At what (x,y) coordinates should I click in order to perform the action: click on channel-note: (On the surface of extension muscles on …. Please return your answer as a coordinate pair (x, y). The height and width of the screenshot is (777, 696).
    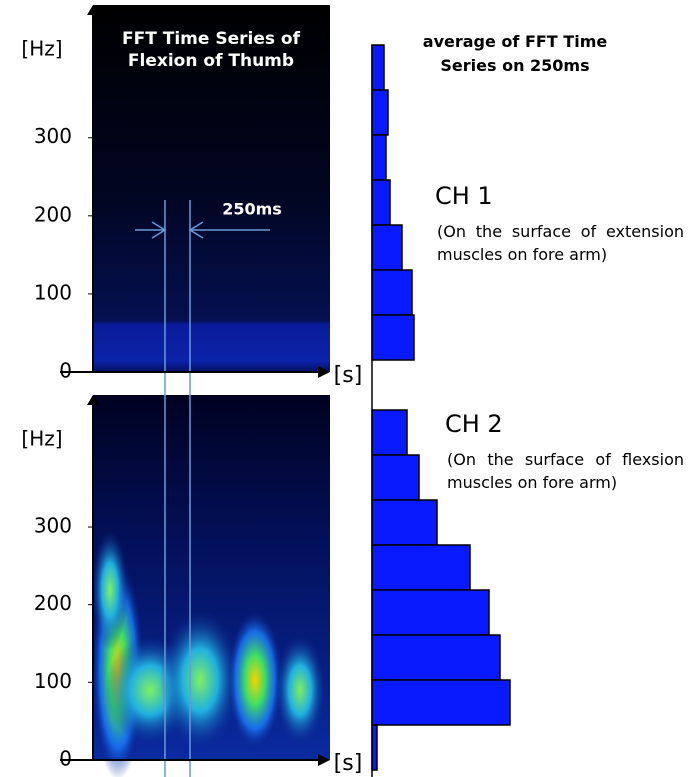
    Looking at the image, I should click on (560, 243).